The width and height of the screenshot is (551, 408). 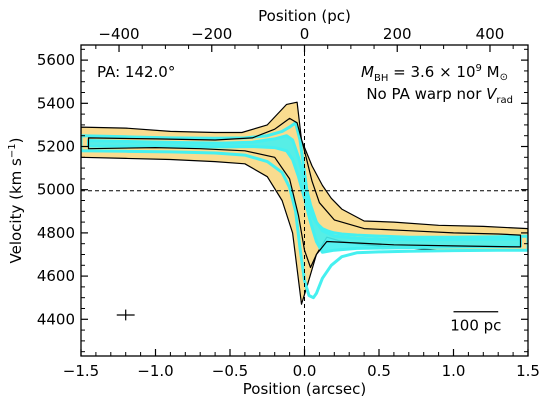 I want to click on y-axis-label: Velocity (km s−1), so click(x=16, y=201).